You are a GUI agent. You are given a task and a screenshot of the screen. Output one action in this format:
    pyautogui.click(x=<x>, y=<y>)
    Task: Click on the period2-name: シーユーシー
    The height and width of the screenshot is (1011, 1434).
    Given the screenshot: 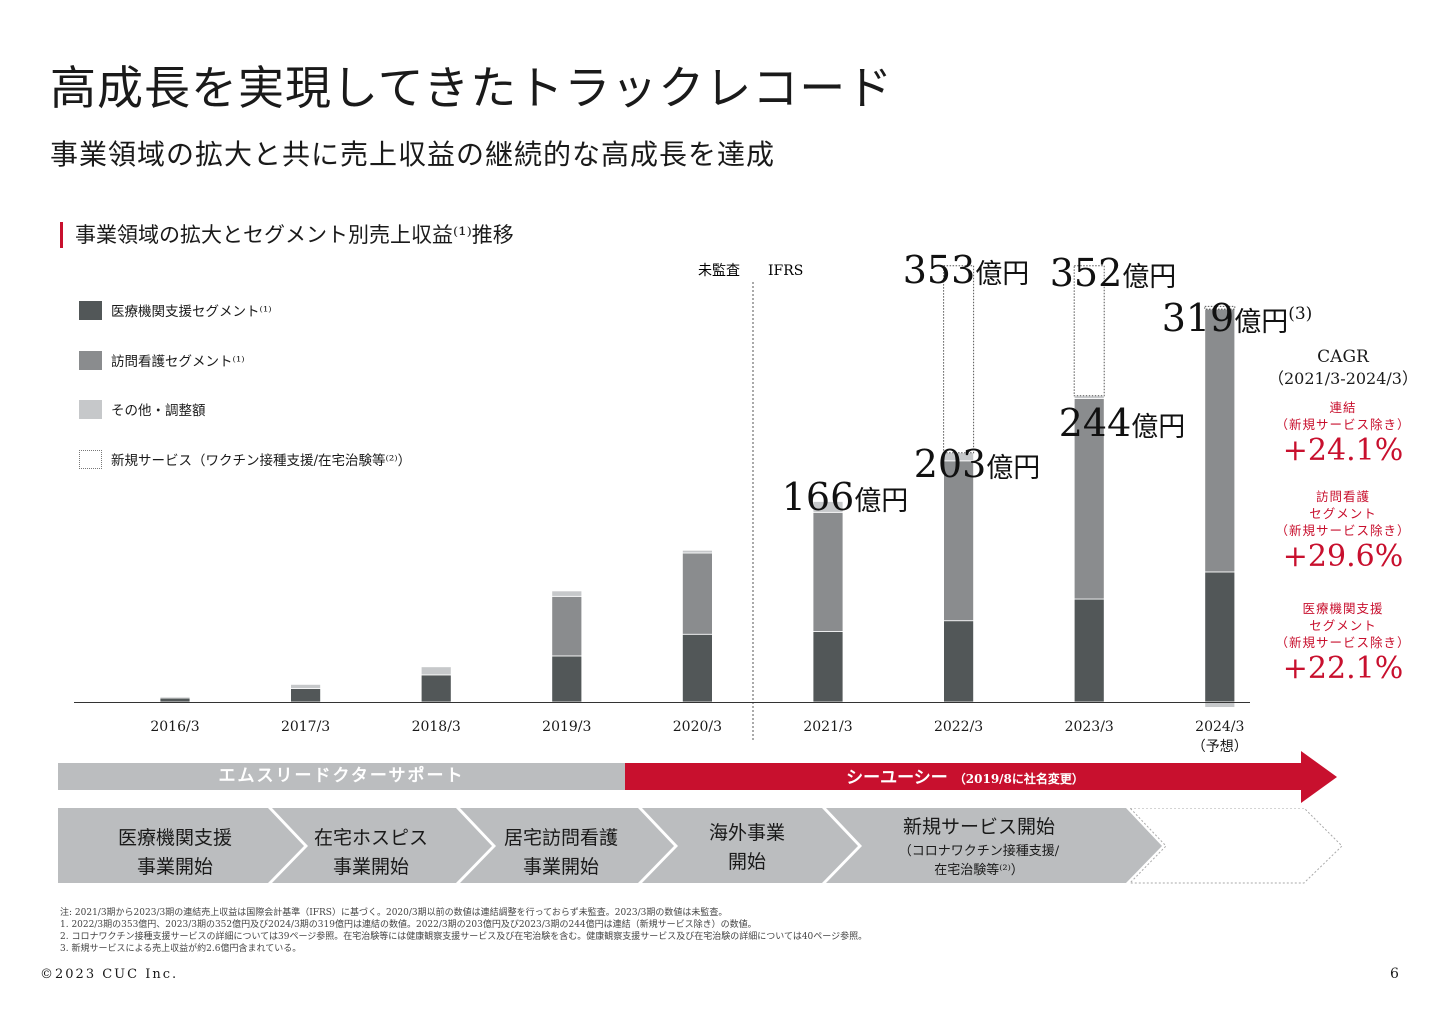 What is the action you would take?
    pyautogui.click(x=897, y=778)
    